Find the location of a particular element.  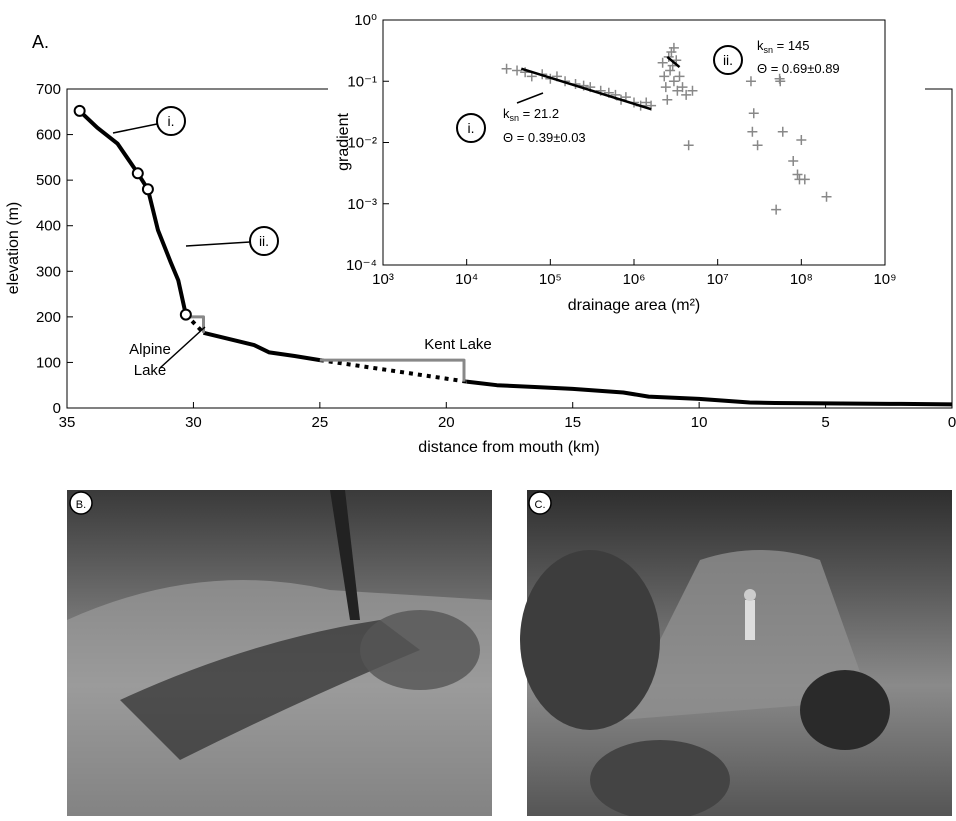

annotation-part: = 21.2 is located at coordinates (539, 113).